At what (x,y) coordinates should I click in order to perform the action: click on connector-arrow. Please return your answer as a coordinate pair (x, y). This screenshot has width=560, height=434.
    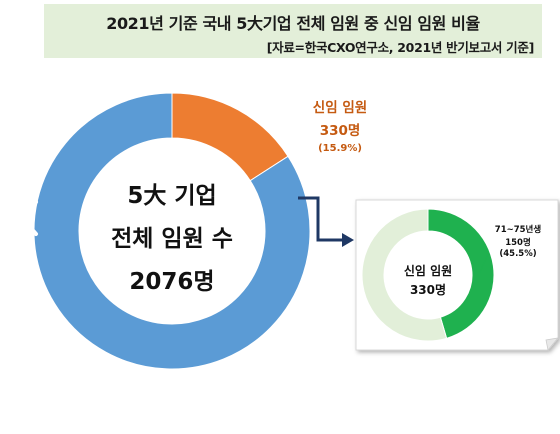
    Looking at the image, I should click on (326, 221).